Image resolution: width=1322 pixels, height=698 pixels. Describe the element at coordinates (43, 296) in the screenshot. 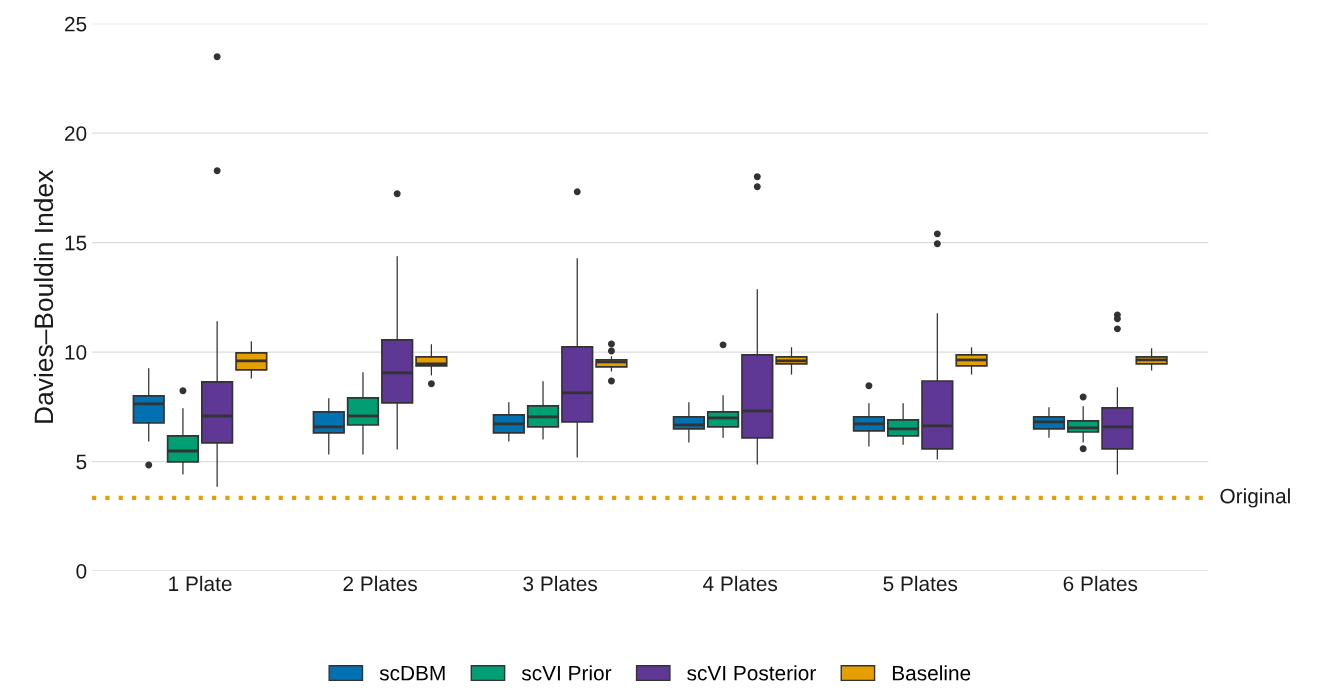

I see `y-axis-title: Davies–Bouldin Index` at that location.